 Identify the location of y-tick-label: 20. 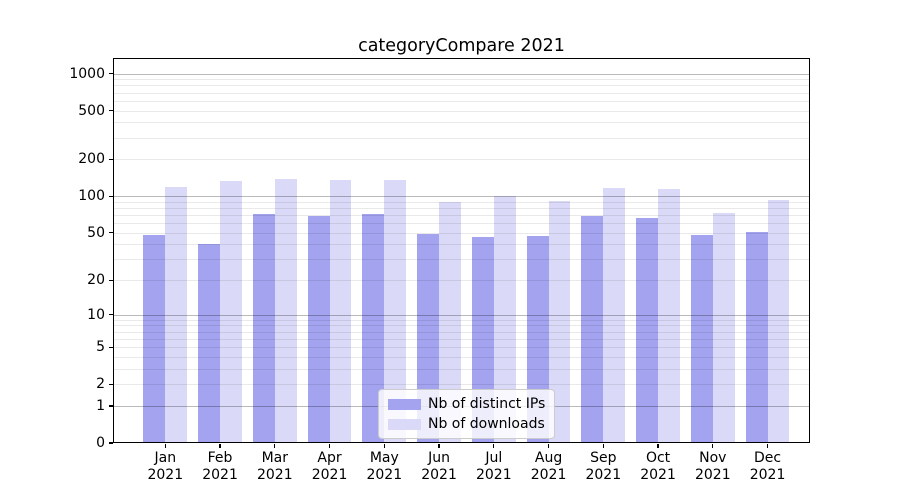
(96, 280).